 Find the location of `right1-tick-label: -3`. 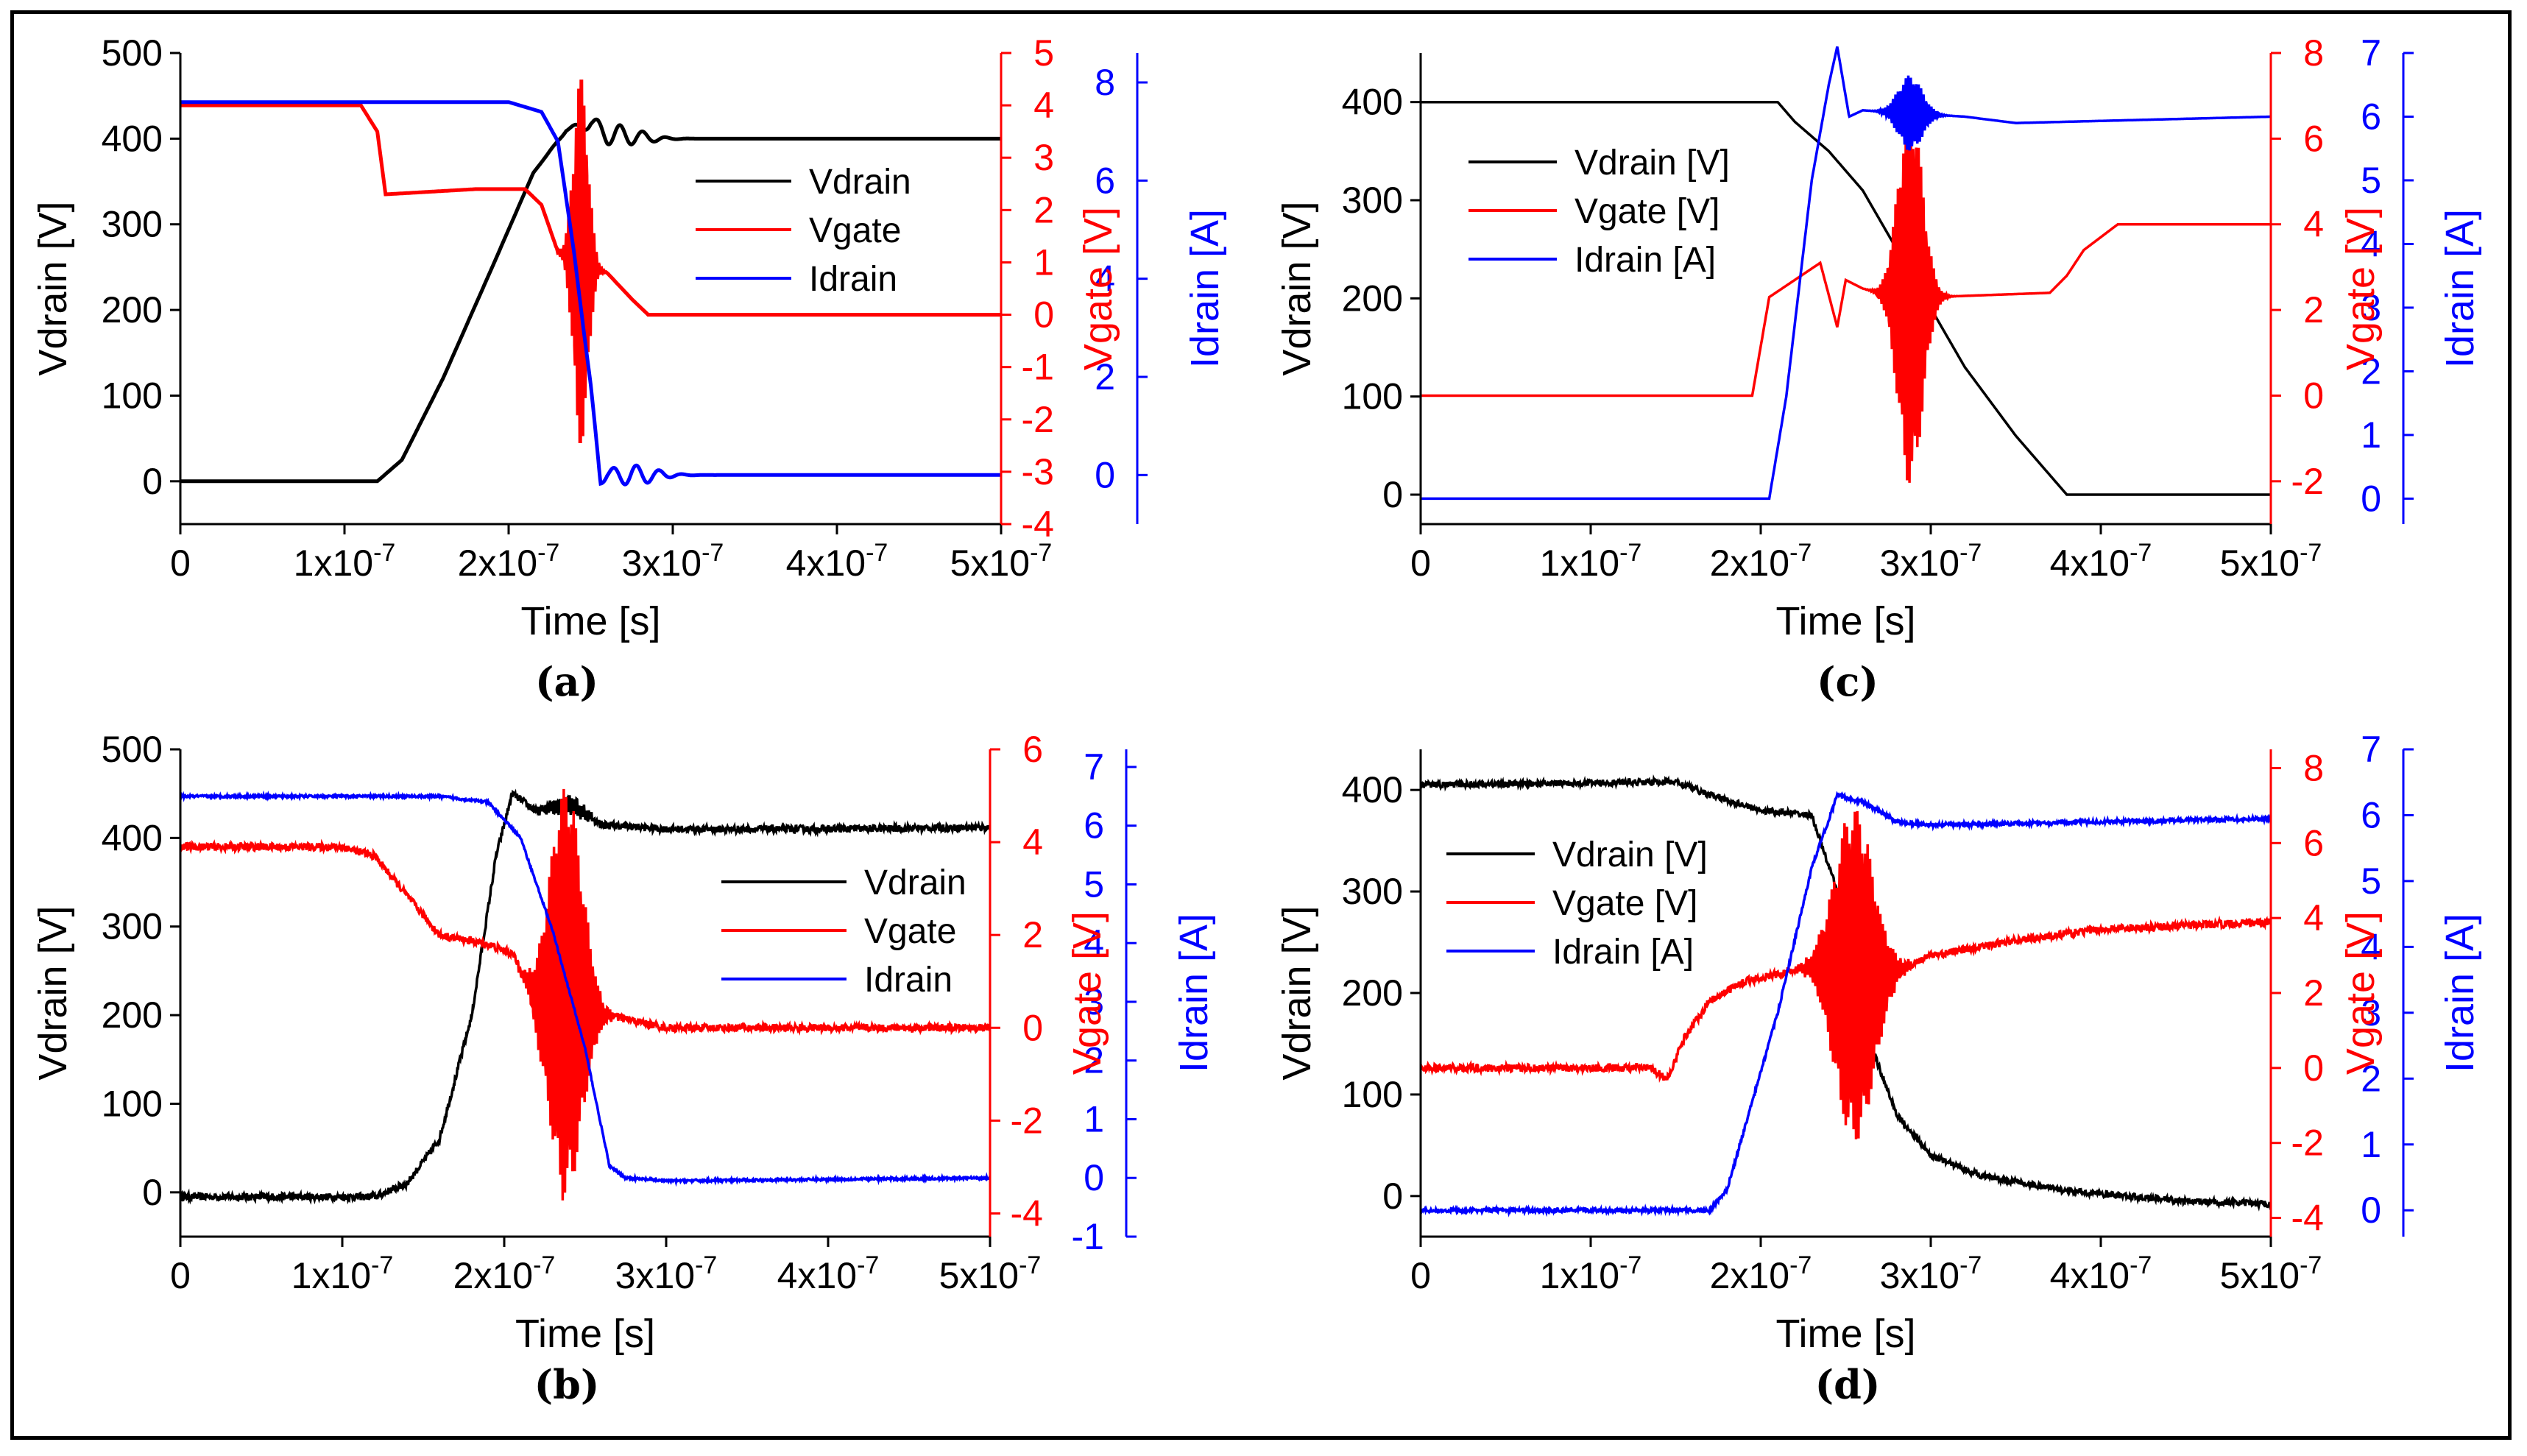

right1-tick-label: -3 is located at coordinates (1038, 471).